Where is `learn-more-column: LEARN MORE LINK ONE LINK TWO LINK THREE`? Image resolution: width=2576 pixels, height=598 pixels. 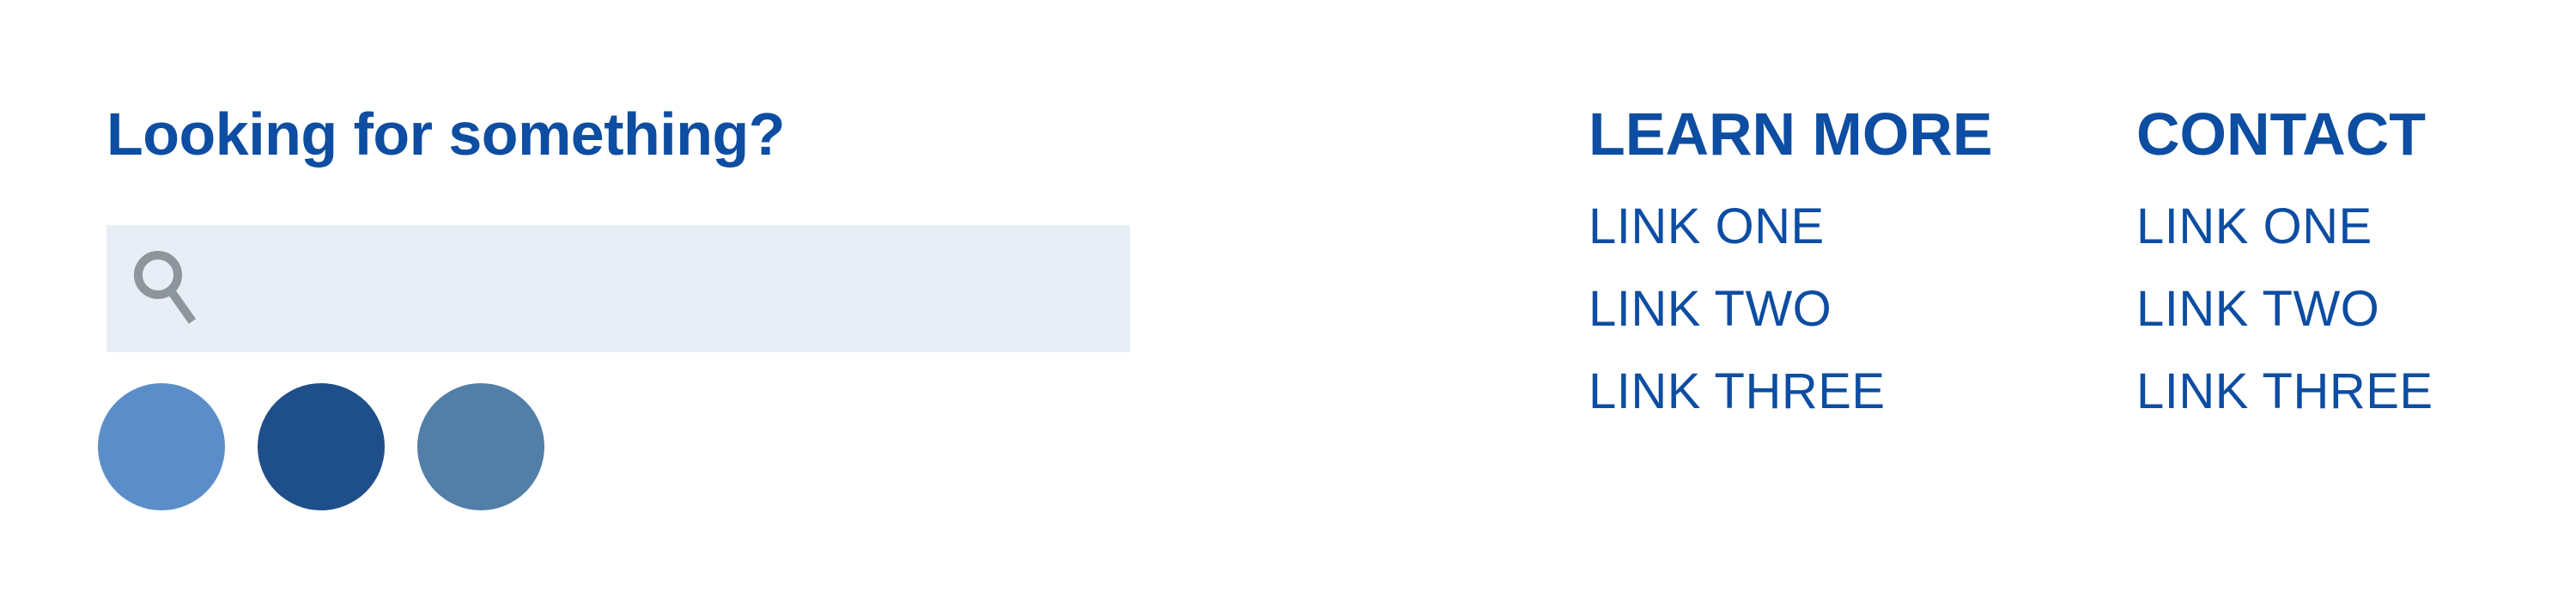
learn-more-column: LEARN MORE LINK ONE LINK TWO LINK THREE is located at coordinates (1791, 264).